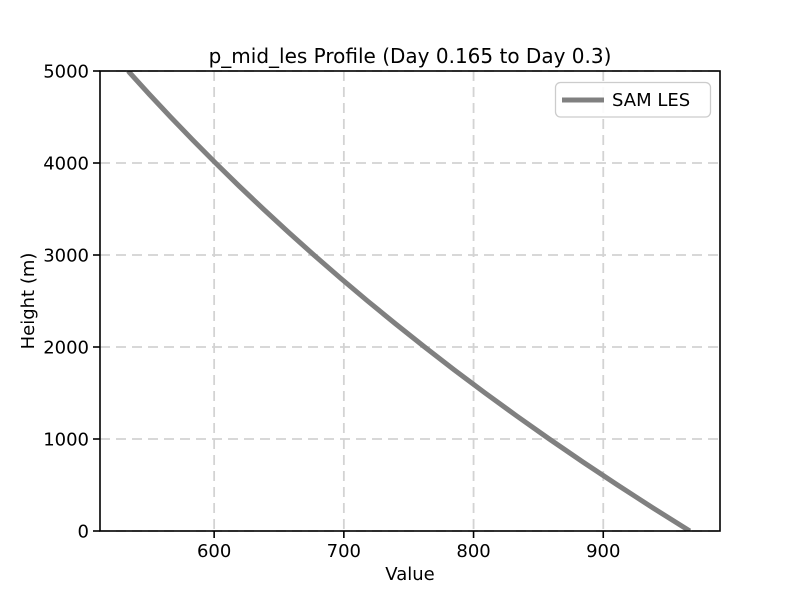  Describe the element at coordinates (66, 348) in the screenshot. I see `y-tick-label: 2000` at that location.